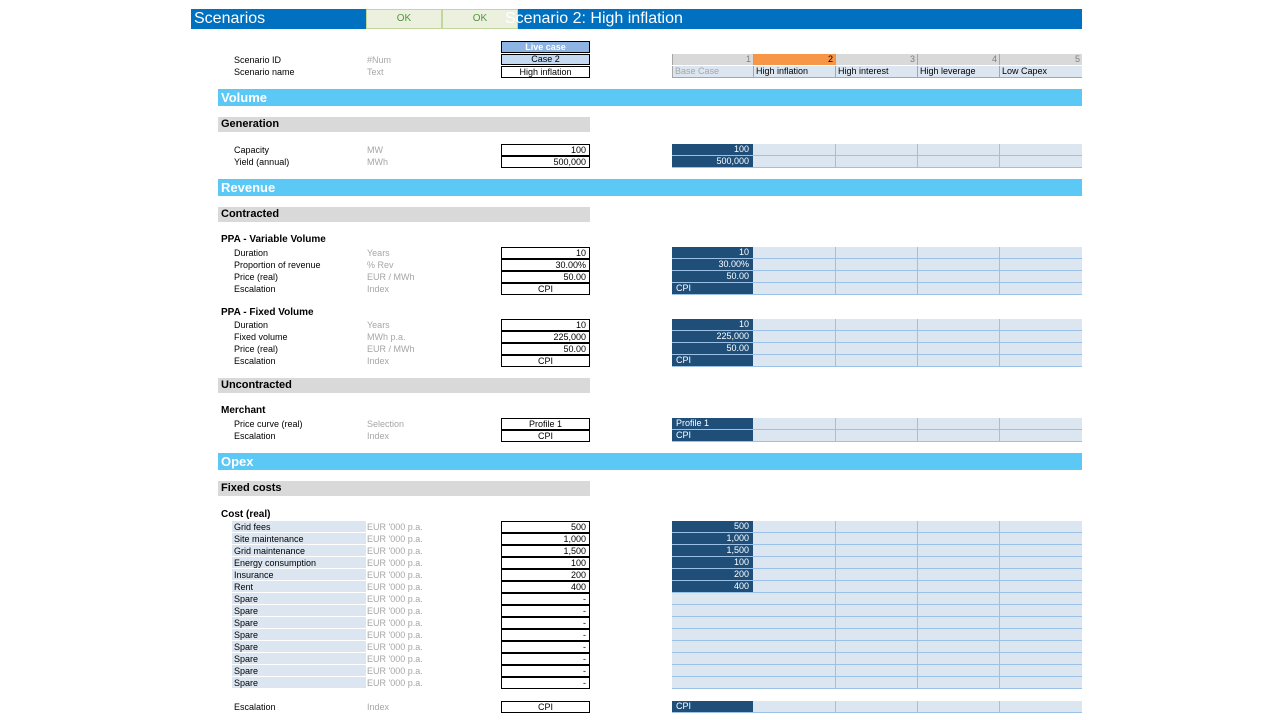 Image resolution: width=1280 pixels, height=720 pixels. What do you see at coordinates (958, 72) in the screenshot?
I see `scenario-name-4: High leverage` at bounding box center [958, 72].